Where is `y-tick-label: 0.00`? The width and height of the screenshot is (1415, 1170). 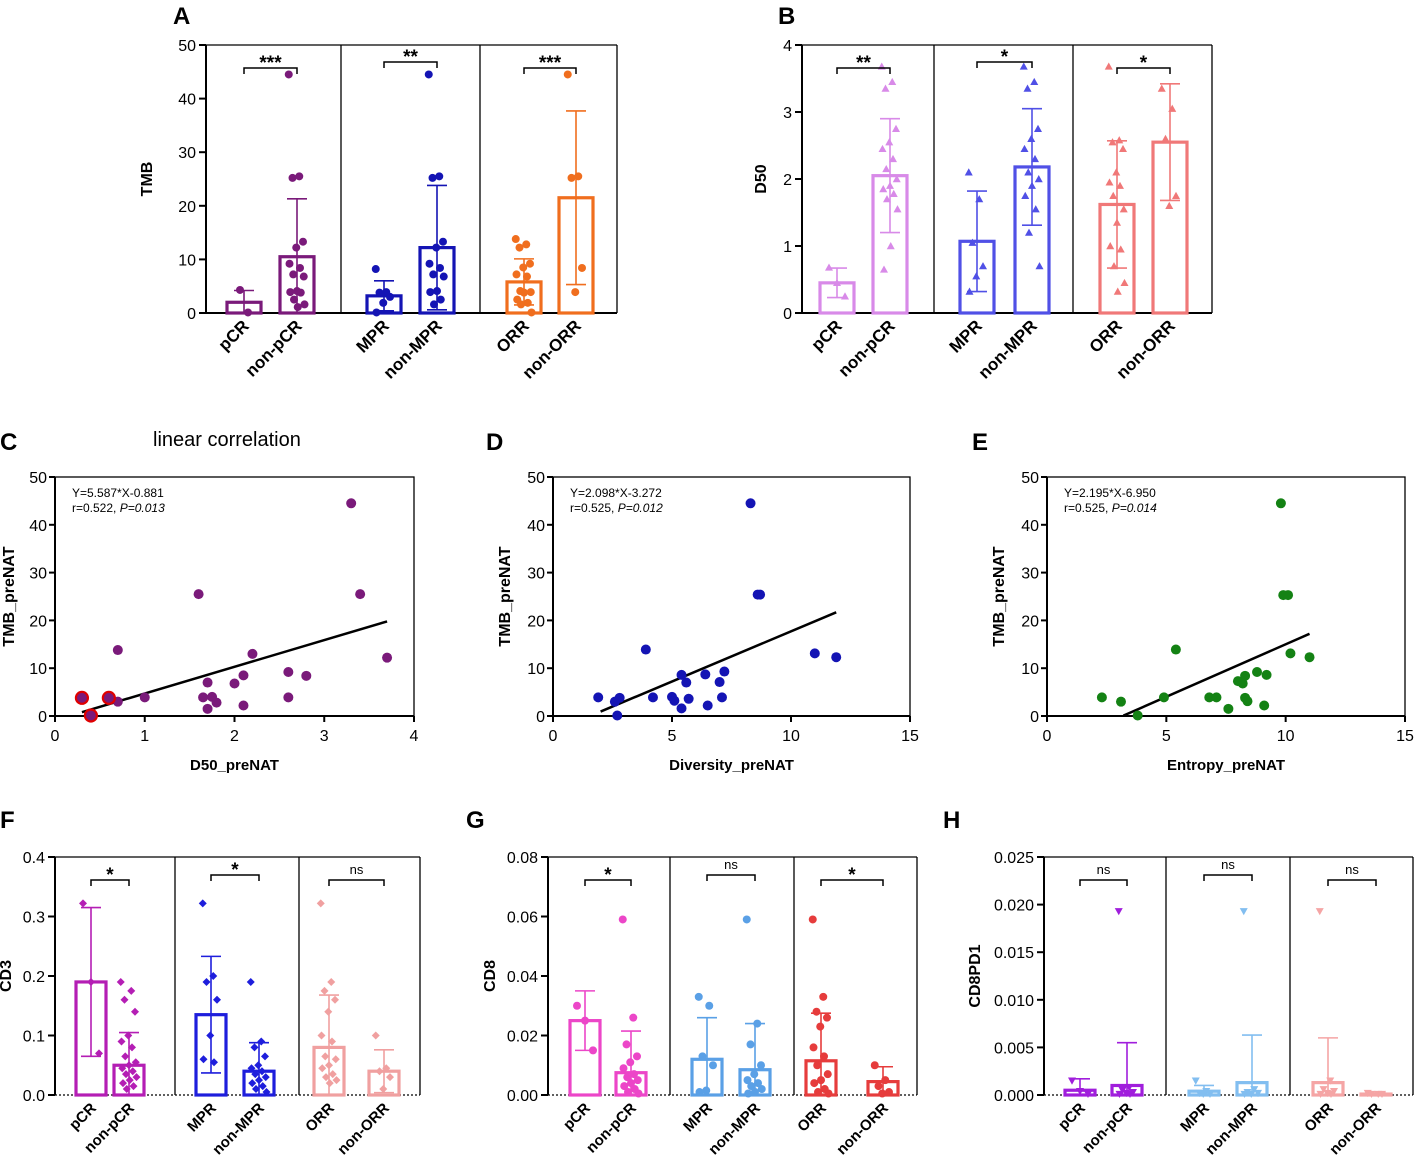
y-tick-label: 0.00 is located at coordinates (522, 1096).